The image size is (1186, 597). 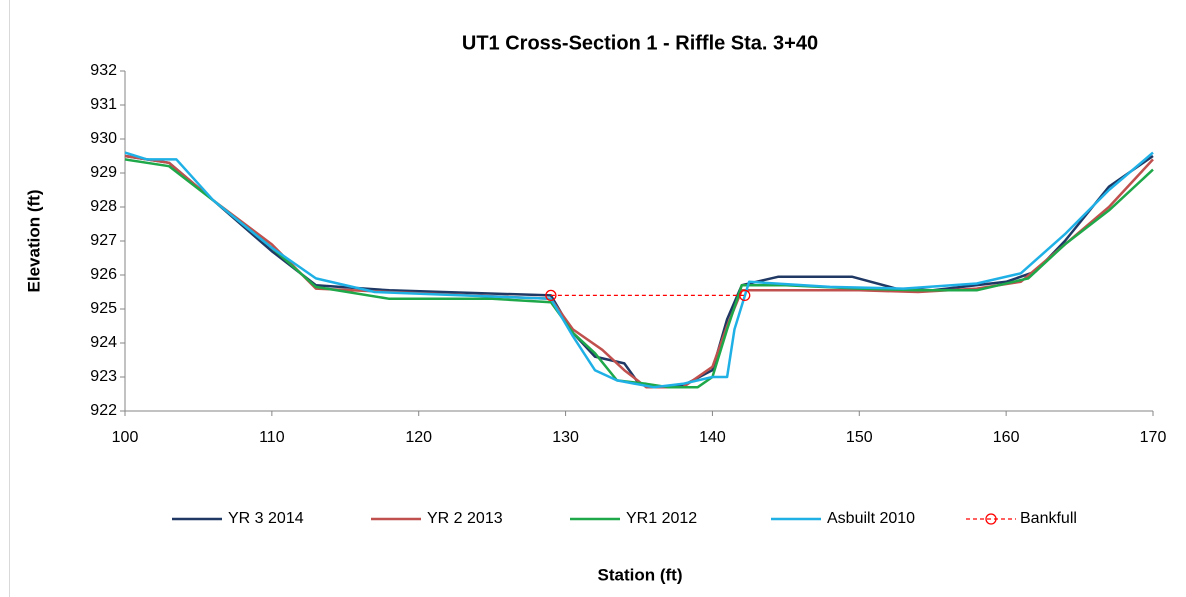 I want to click on y-tick-label: 932, so click(x=103, y=70).